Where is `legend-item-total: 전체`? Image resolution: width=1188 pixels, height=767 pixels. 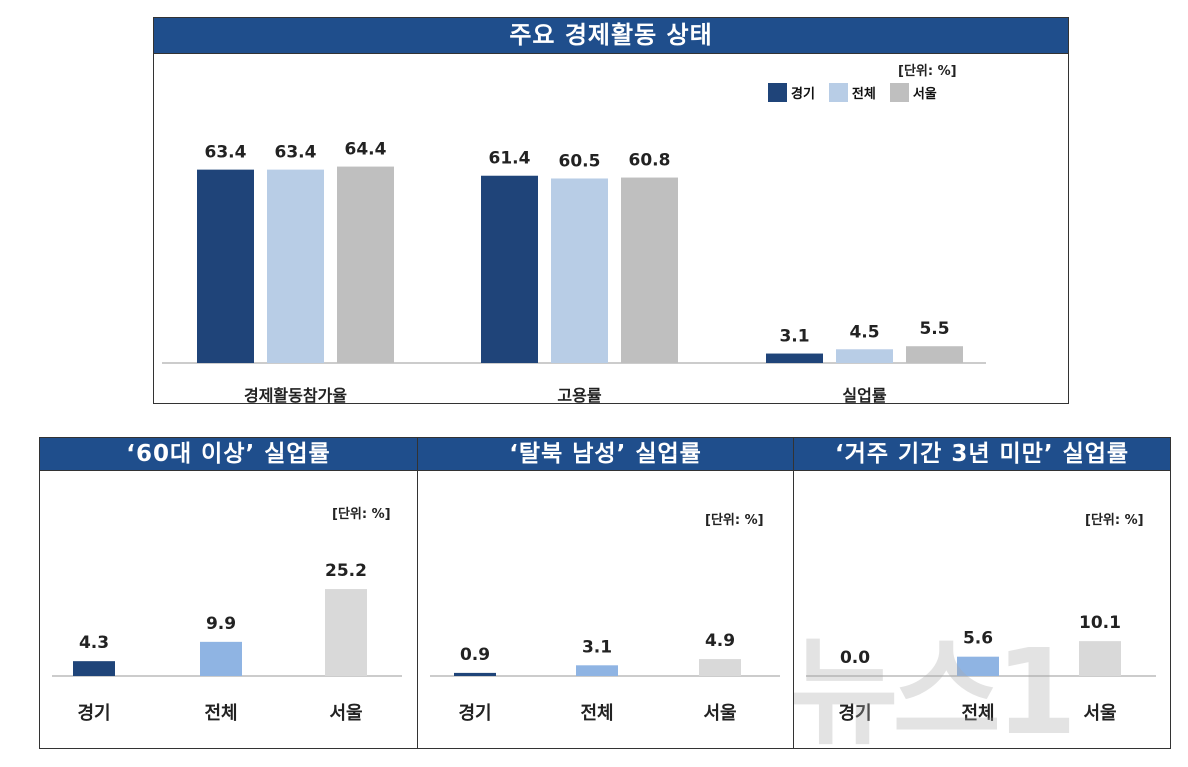 legend-item-total: 전체 is located at coordinates (852, 92).